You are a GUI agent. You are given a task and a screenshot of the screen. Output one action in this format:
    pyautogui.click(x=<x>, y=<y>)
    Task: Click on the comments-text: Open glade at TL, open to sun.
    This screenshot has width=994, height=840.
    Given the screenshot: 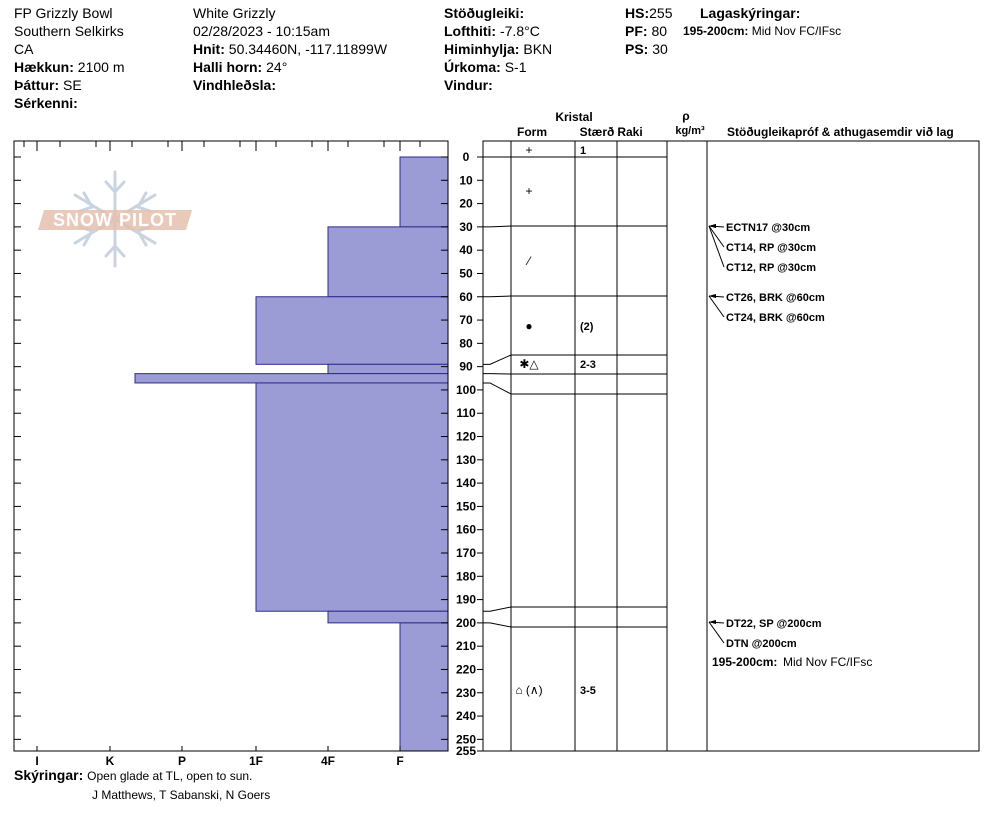 What is the action you would take?
    pyautogui.click(x=170, y=776)
    